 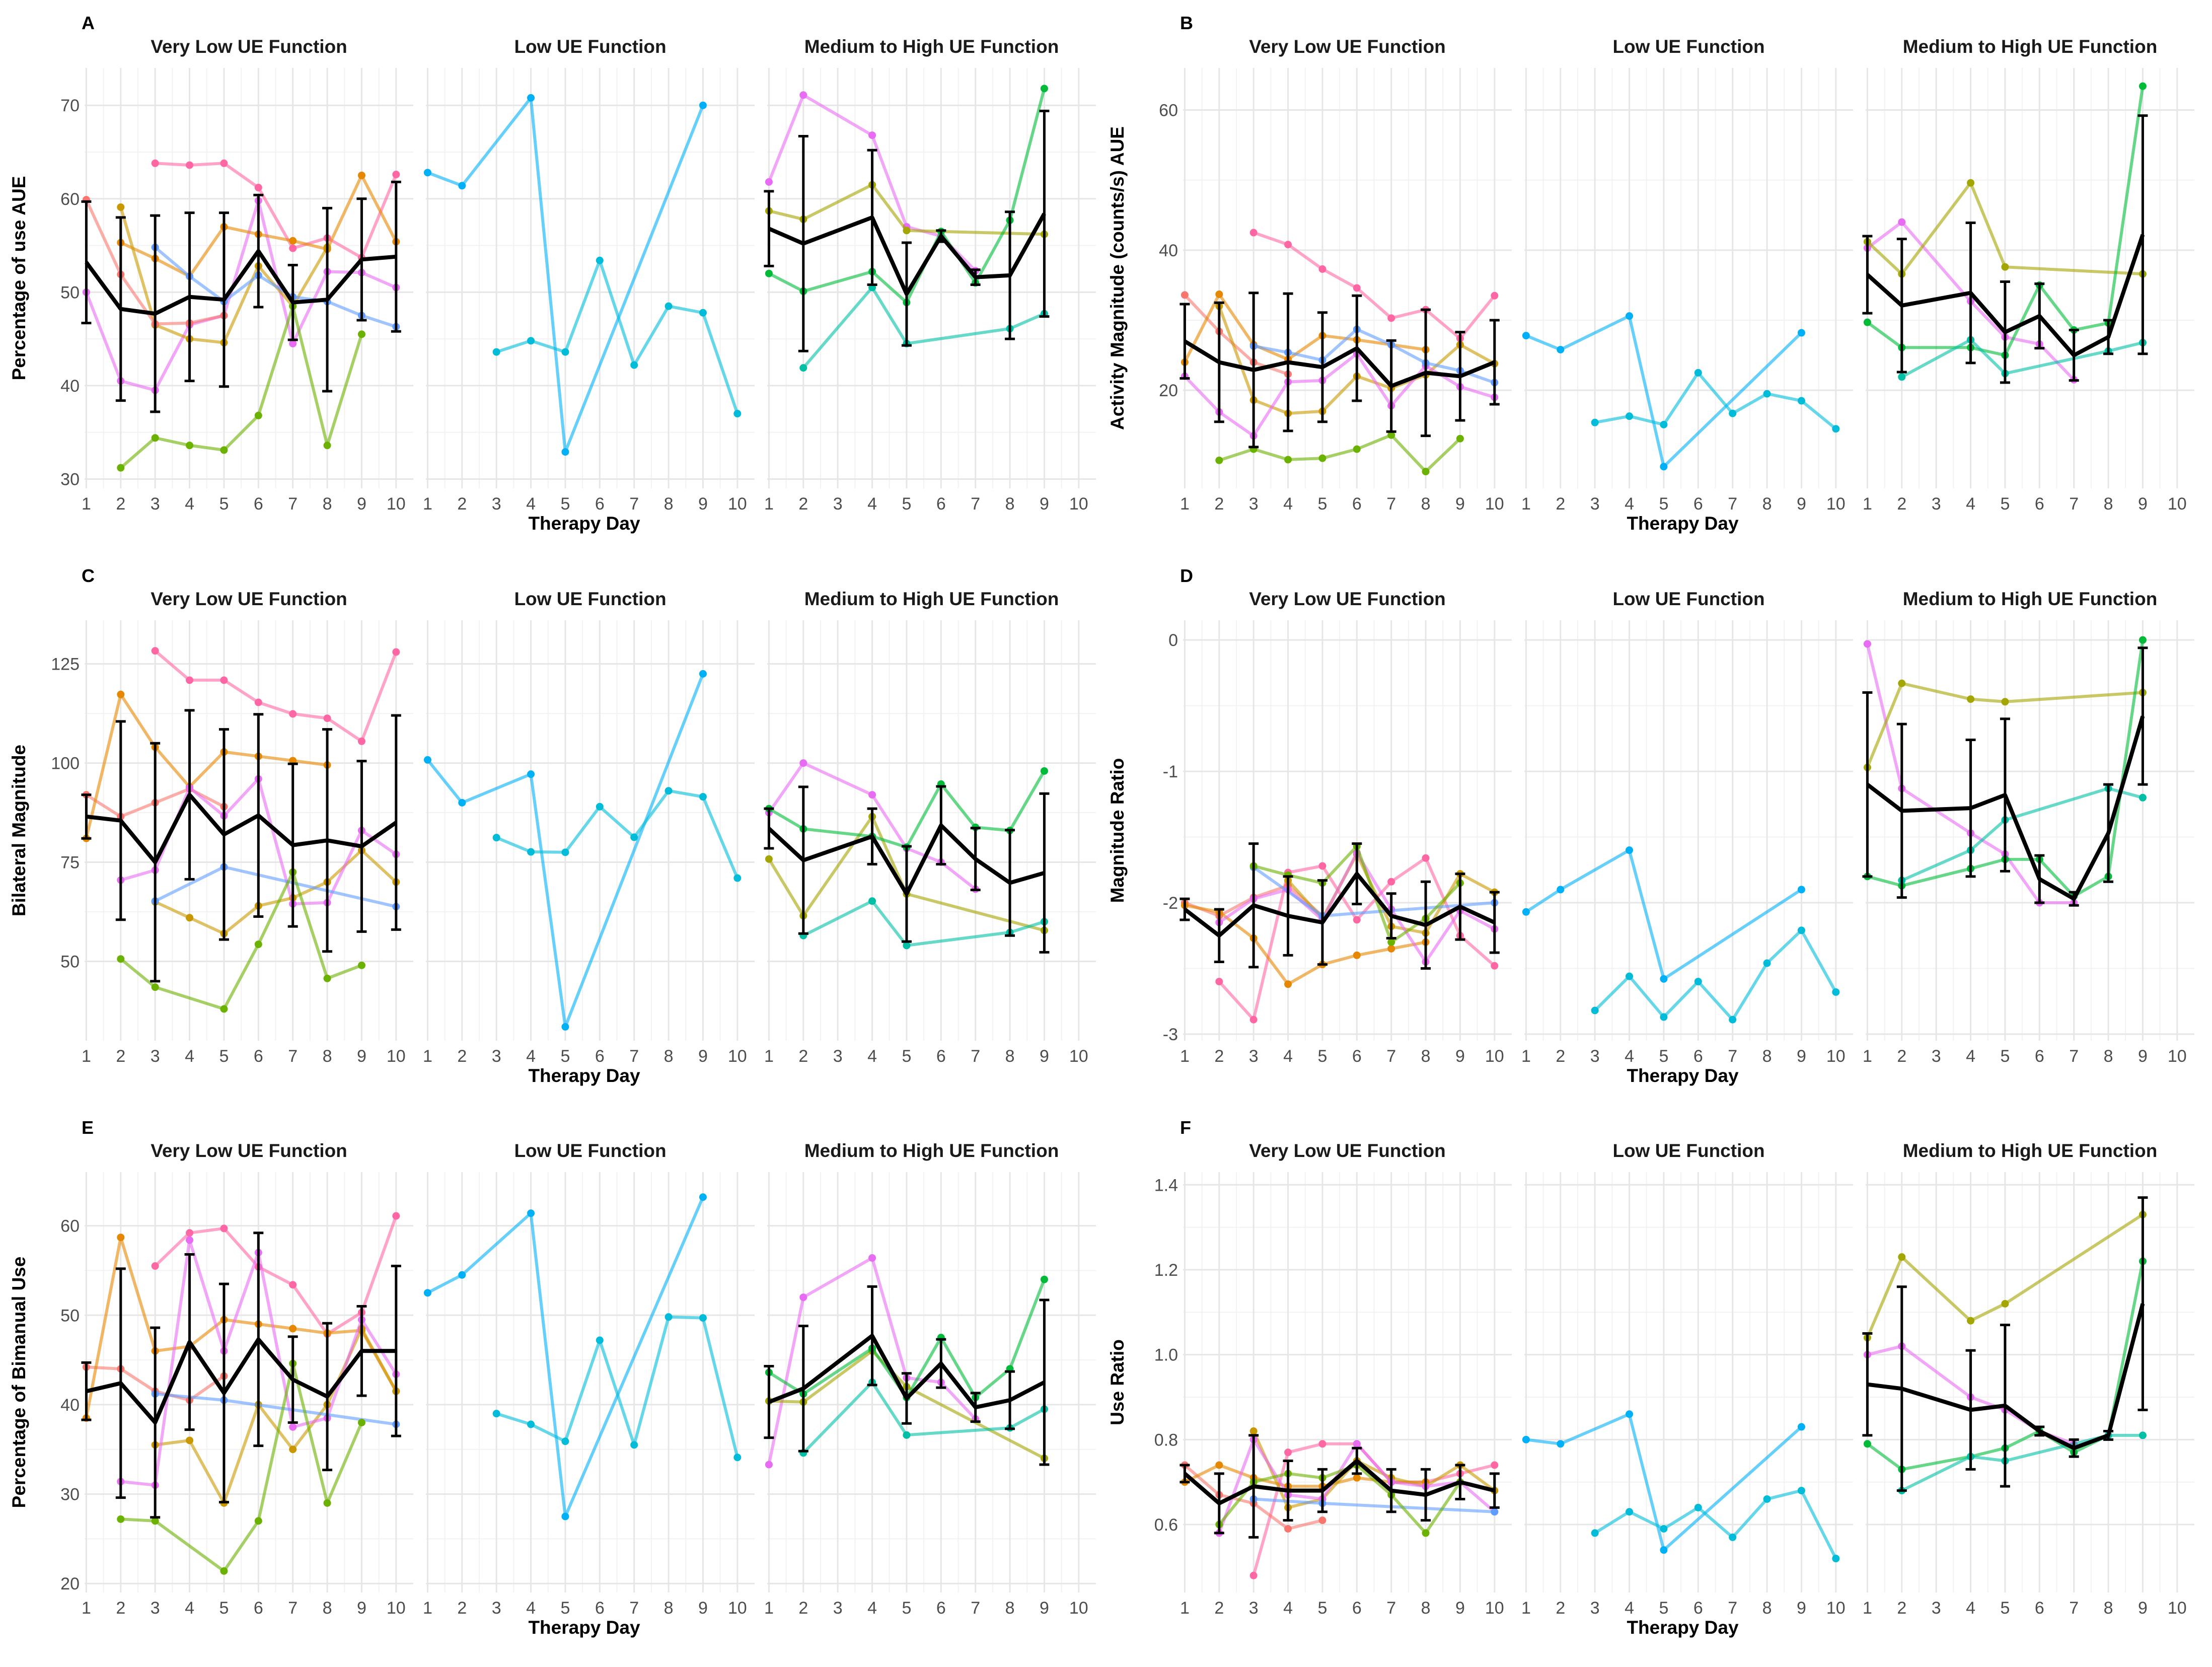 I want to click on series-orange, so click(x=241, y=1328).